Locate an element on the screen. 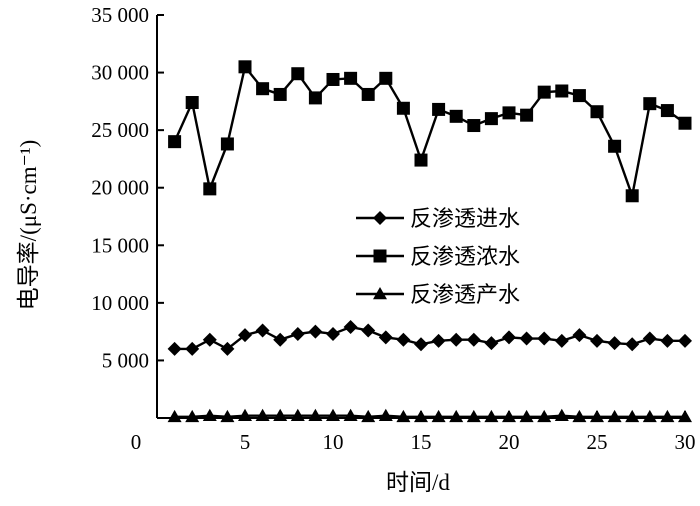 The image size is (700, 506). y-tick-label: 15 000 is located at coordinates (120, 245).